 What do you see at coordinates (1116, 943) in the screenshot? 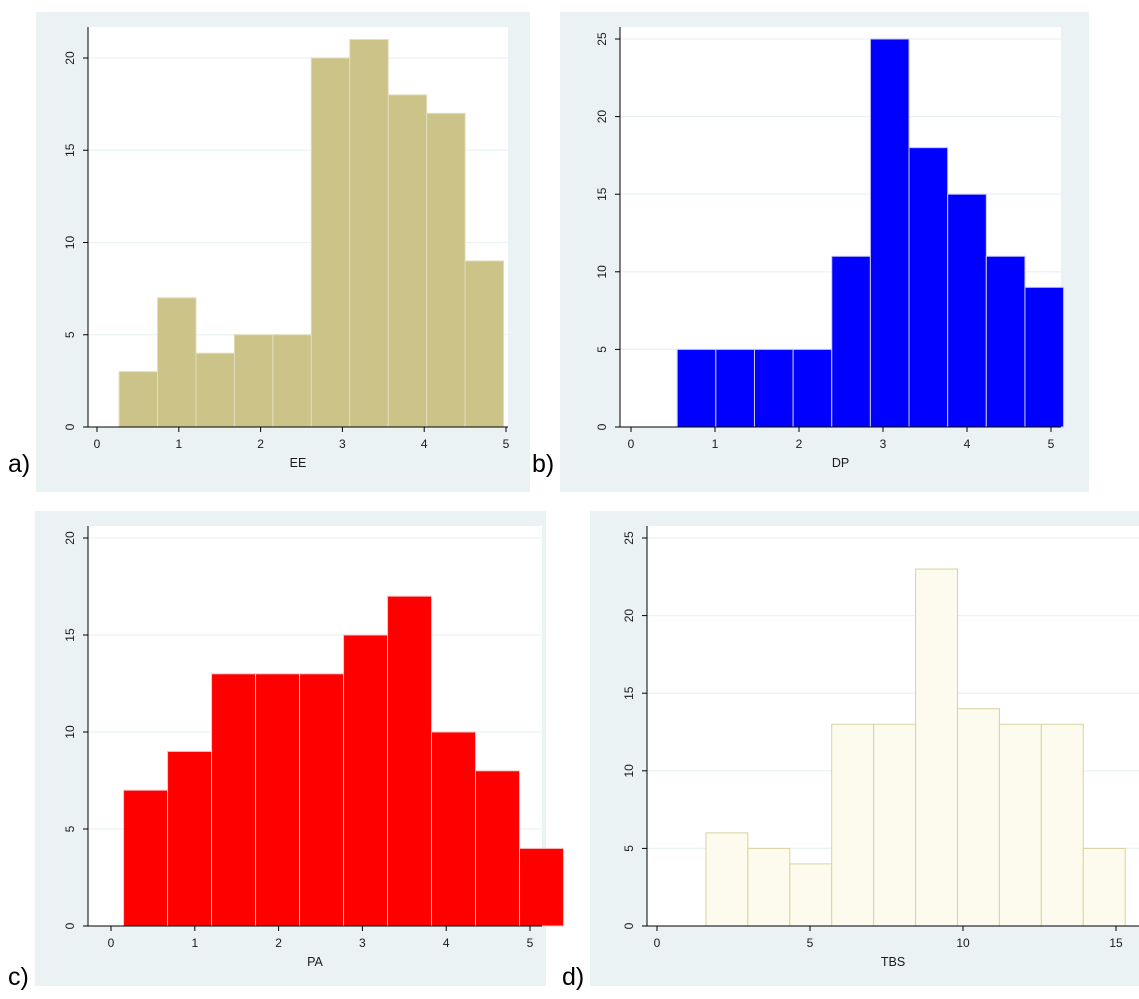
I see `x-tick-label: 15` at bounding box center [1116, 943].